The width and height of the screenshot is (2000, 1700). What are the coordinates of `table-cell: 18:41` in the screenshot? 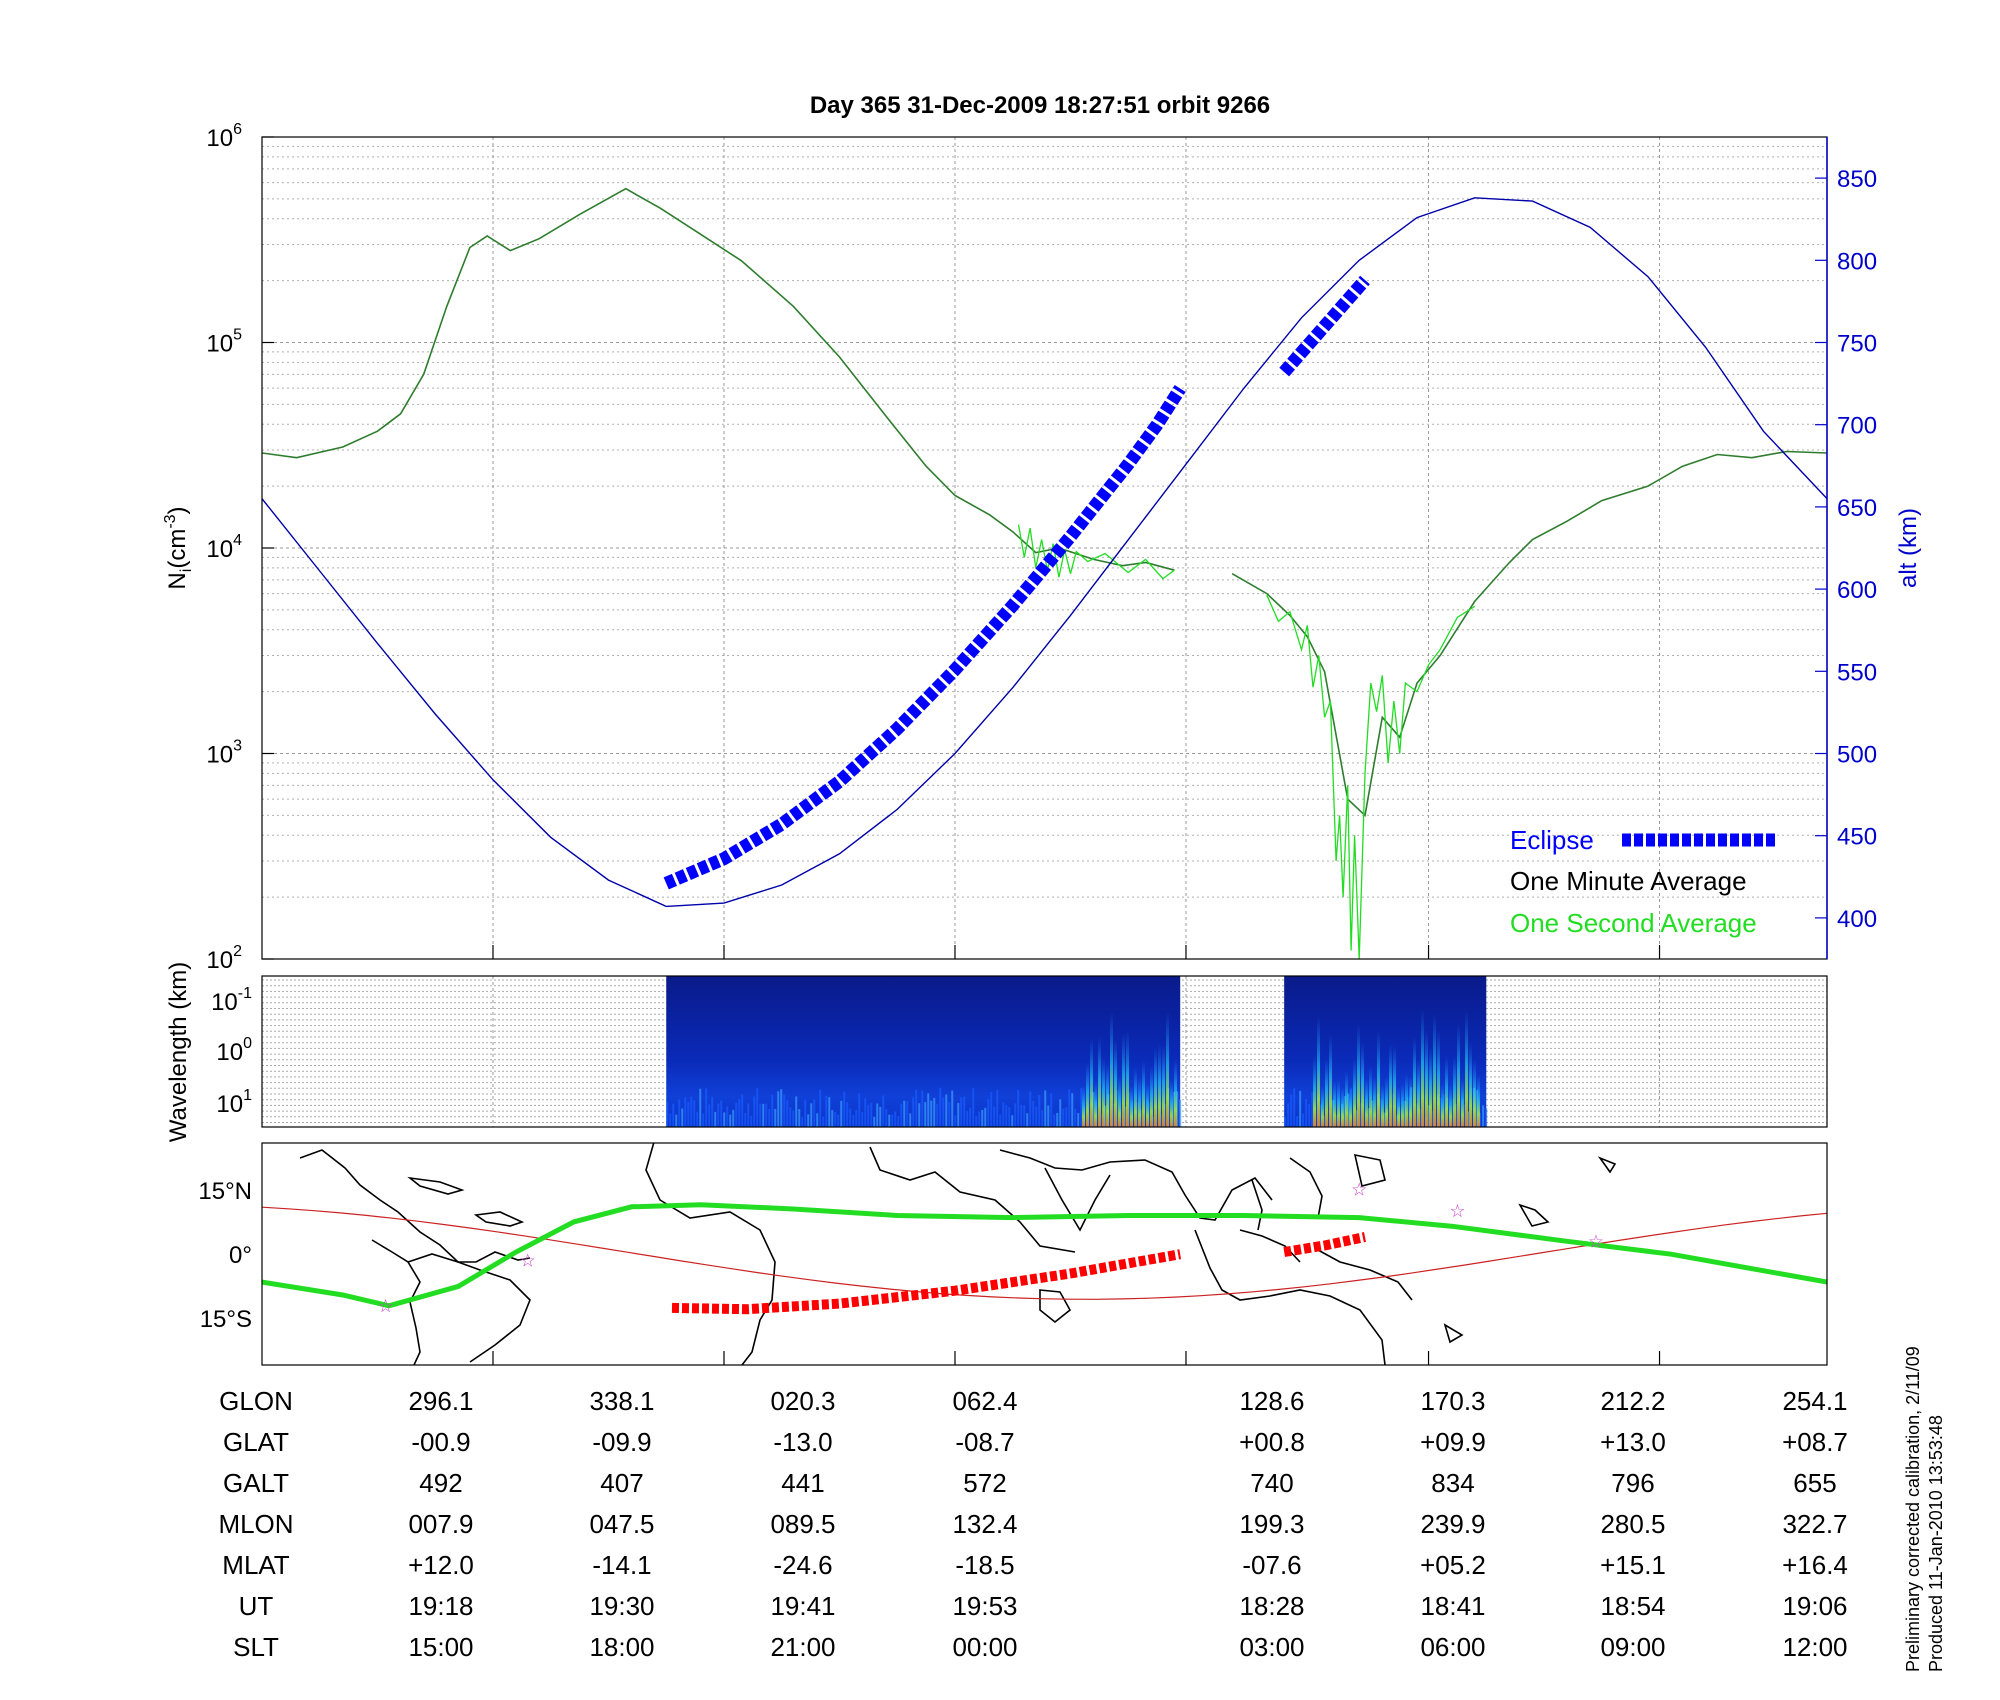 It's located at (1452, 1606).